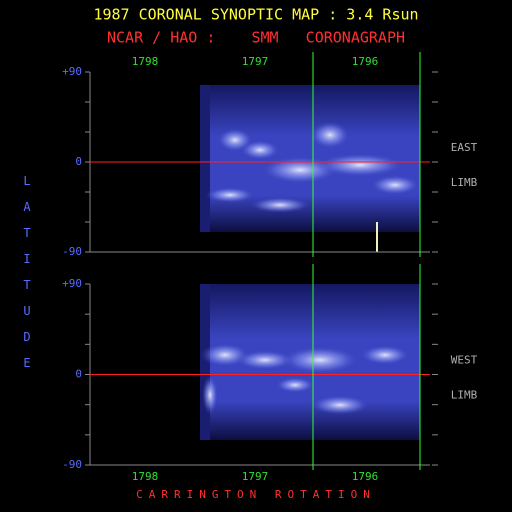  What do you see at coordinates (205, 158) in the screenshot?
I see `map-strip` at bounding box center [205, 158].